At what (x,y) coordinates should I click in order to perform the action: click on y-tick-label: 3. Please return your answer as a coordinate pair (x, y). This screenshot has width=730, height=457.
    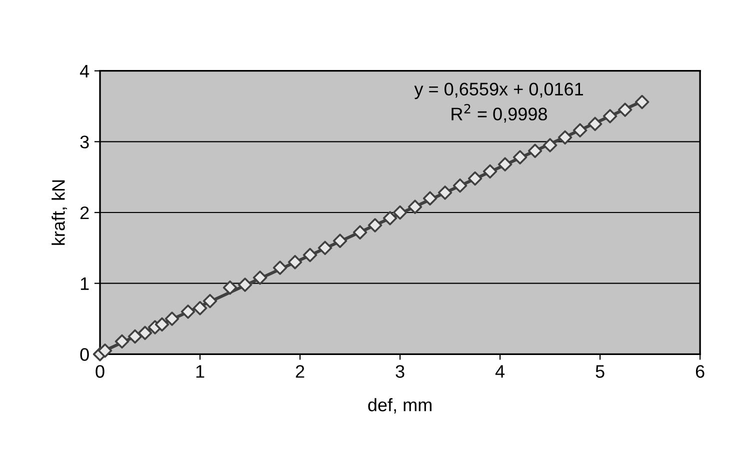
    Looking at the image, I should click on (84, 142).